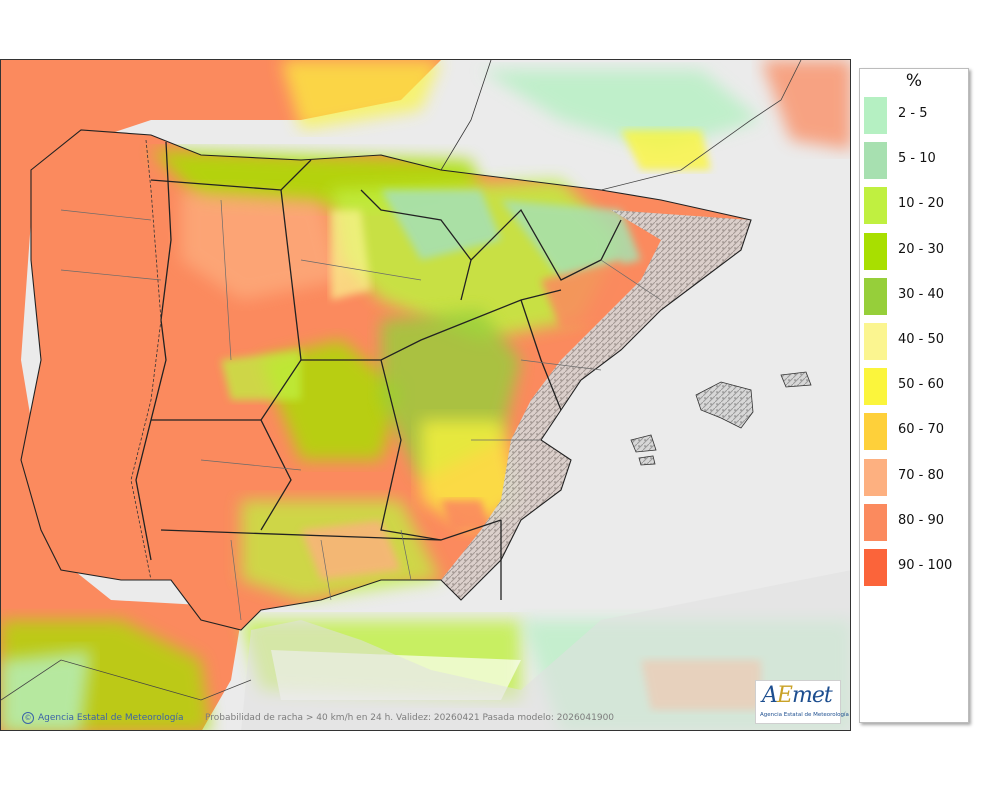  I want to click on aemet-logo: AEmet Agencia Estatal de Meteorología, so click(802, 702).